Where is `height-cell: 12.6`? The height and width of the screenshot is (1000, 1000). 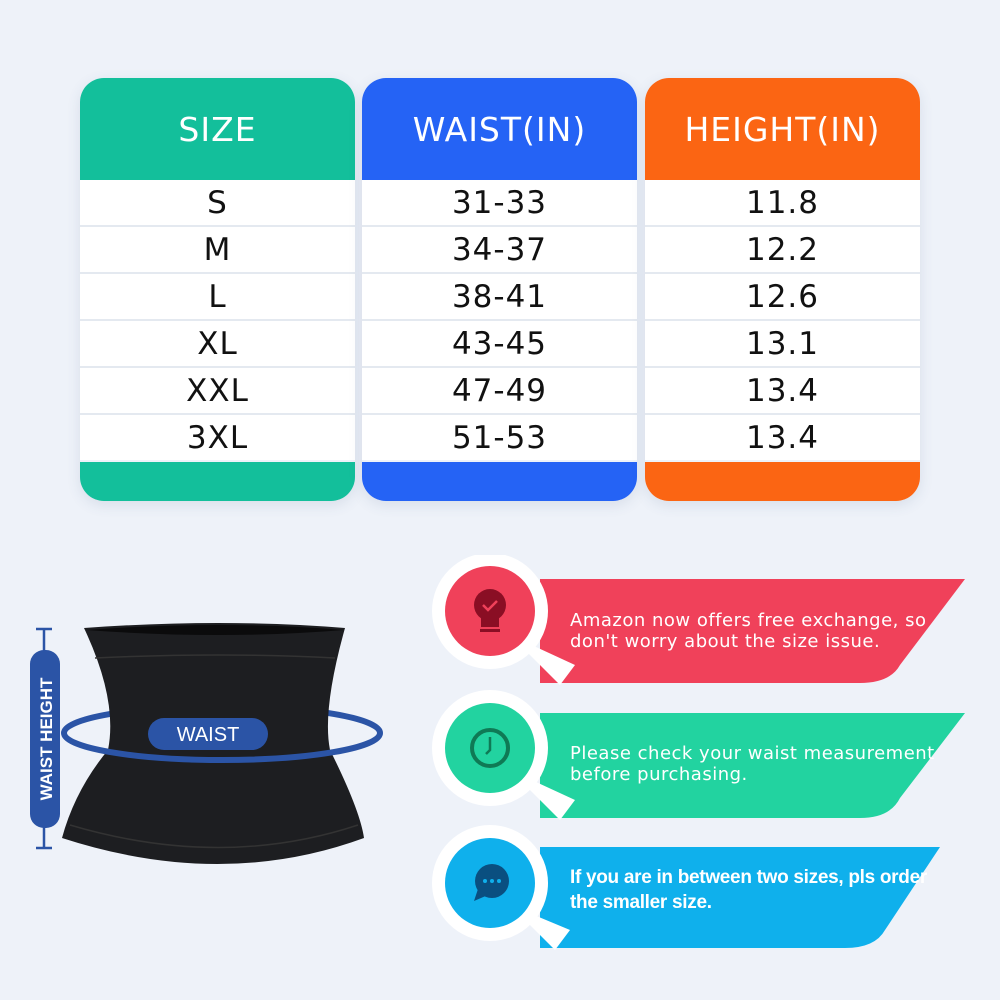
height-cell: 12.6 is located at coordinates (782, 296).